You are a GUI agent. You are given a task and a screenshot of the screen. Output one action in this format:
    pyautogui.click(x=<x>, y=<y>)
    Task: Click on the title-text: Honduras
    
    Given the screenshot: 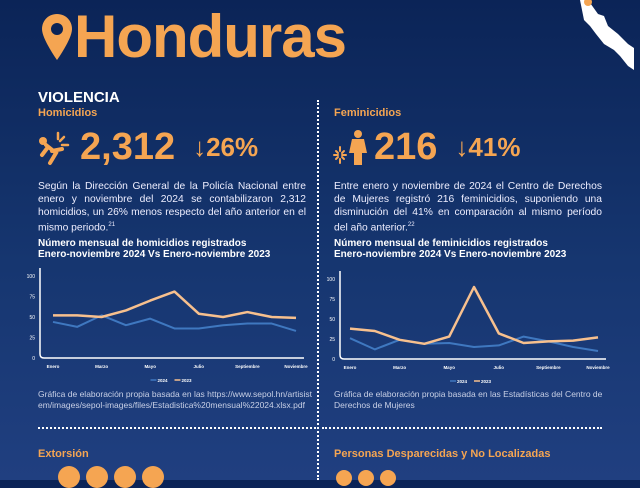 What is the action you would take?
    pyautogui.click(x=210, y=36)
    